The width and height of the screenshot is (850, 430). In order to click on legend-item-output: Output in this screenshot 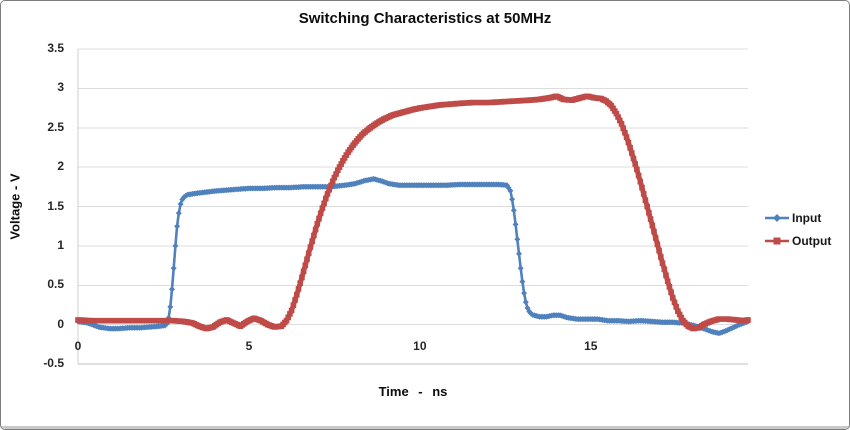, I will do `click(797, 240)`.